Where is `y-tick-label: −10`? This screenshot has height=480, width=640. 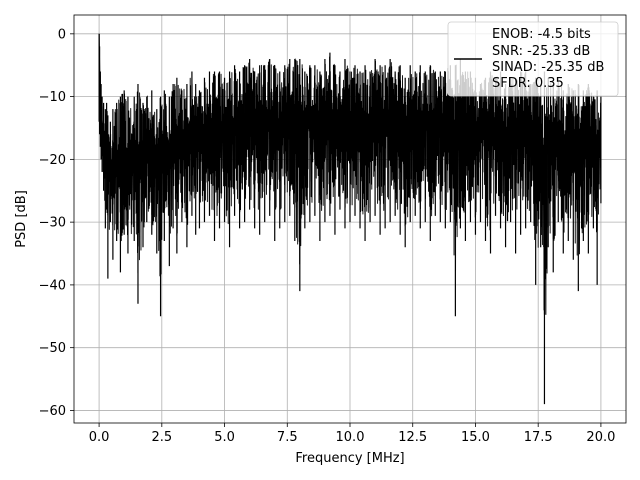
y-tick-label: −10 is located at coordinates (52, 97).